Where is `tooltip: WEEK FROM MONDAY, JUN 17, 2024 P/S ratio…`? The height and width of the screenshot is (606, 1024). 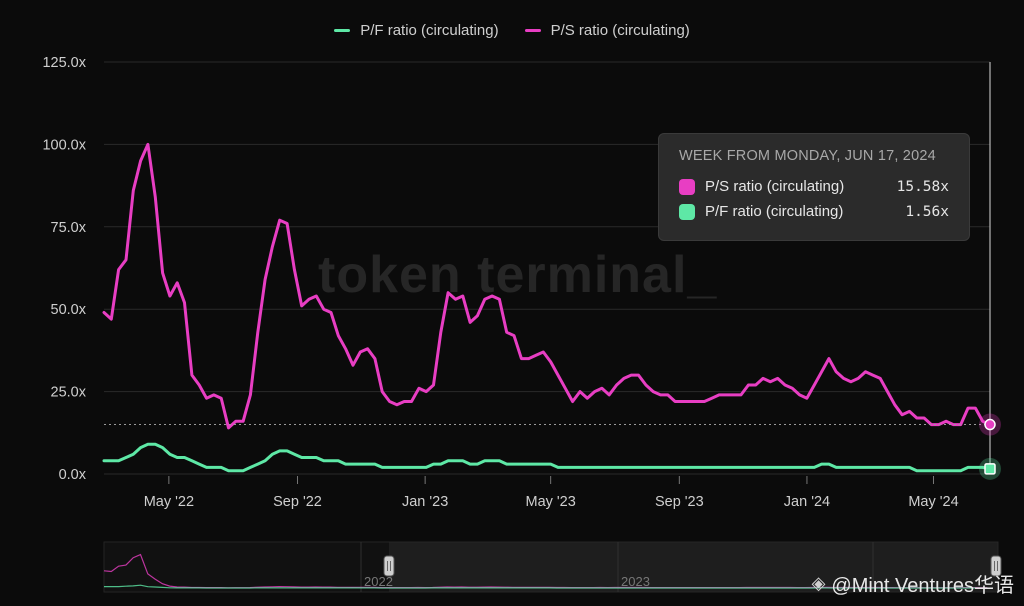
tooltip: WEEK FROM MONDAY, JUN 17, 2024 P/S ratio… is located at coordinates (814, 187).